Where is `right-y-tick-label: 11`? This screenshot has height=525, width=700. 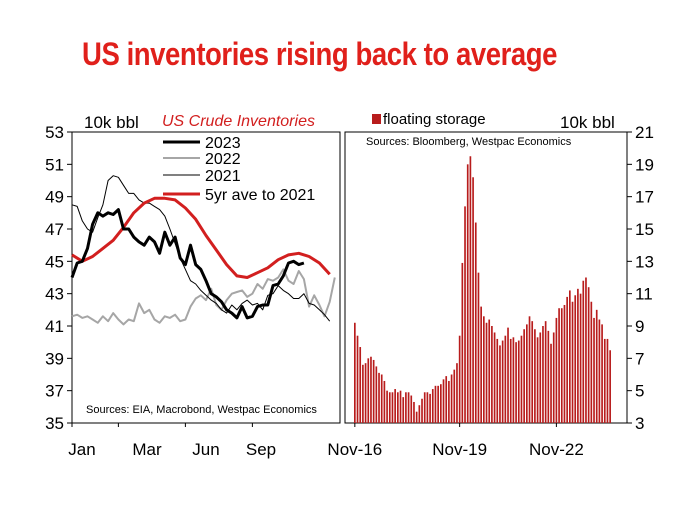 right-y-tick-label: 11 is located at coordinates (644, 294).